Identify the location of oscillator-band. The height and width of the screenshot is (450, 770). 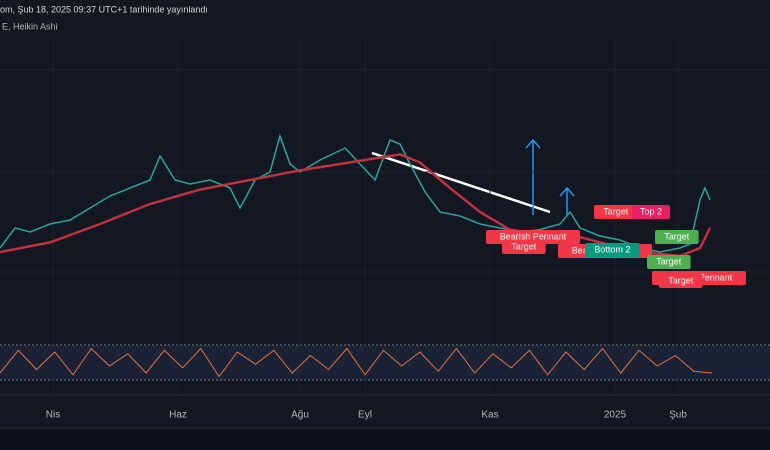
(385, 362).